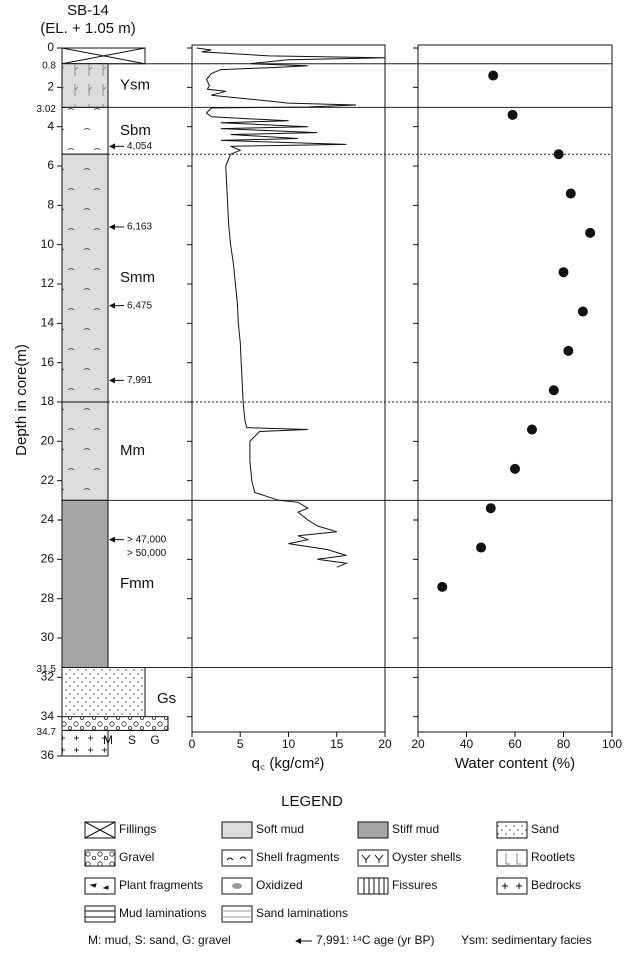 The height and width of the screenshot is (956, 624). I want to click on legend-label: Fillings, so click(137, 829).